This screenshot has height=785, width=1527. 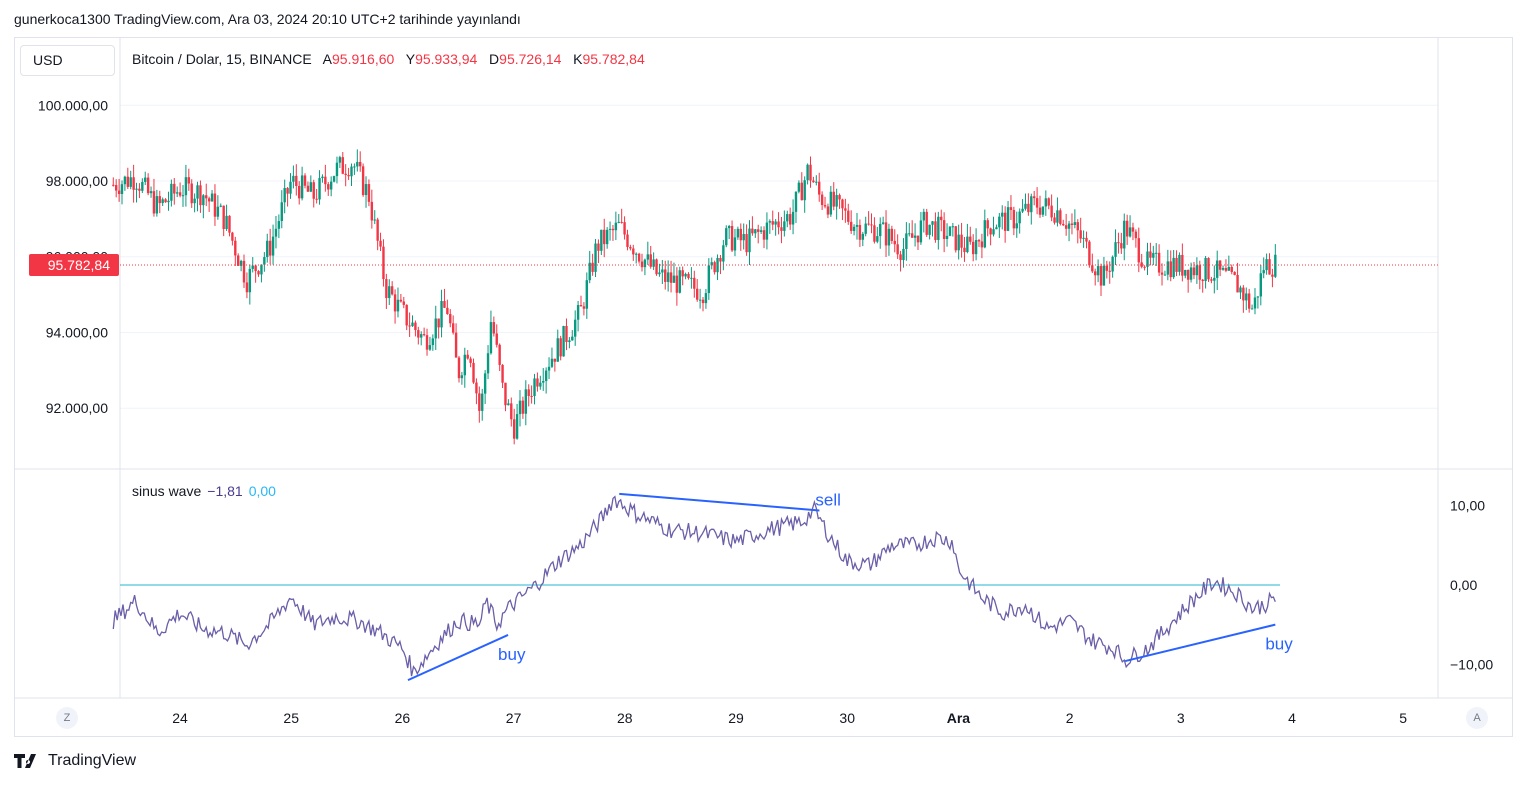 What do you see at coordinates (167, 491) in the screenshot?
I see `indicator-name: sinus wave` at bounding box center [167, 491].